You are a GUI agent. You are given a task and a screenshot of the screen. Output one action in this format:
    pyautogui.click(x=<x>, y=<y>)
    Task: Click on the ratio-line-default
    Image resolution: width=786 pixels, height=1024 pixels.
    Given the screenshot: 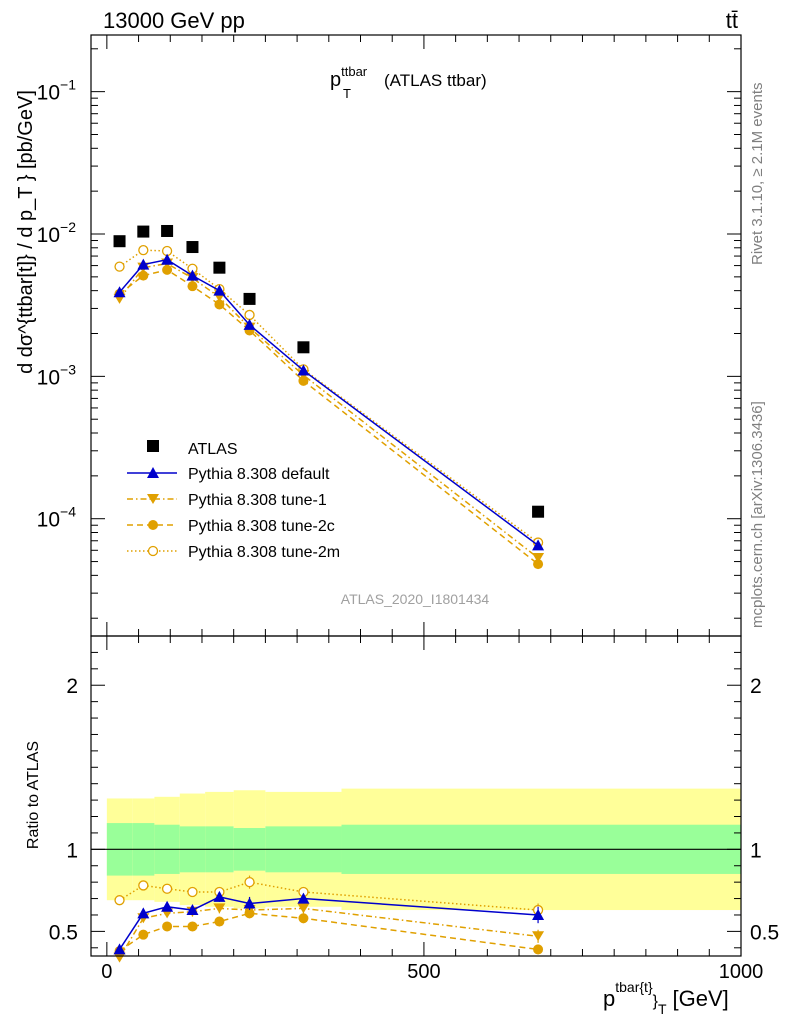 What is the action you would take?
    pyautogui.click(x=328, y=923)
    